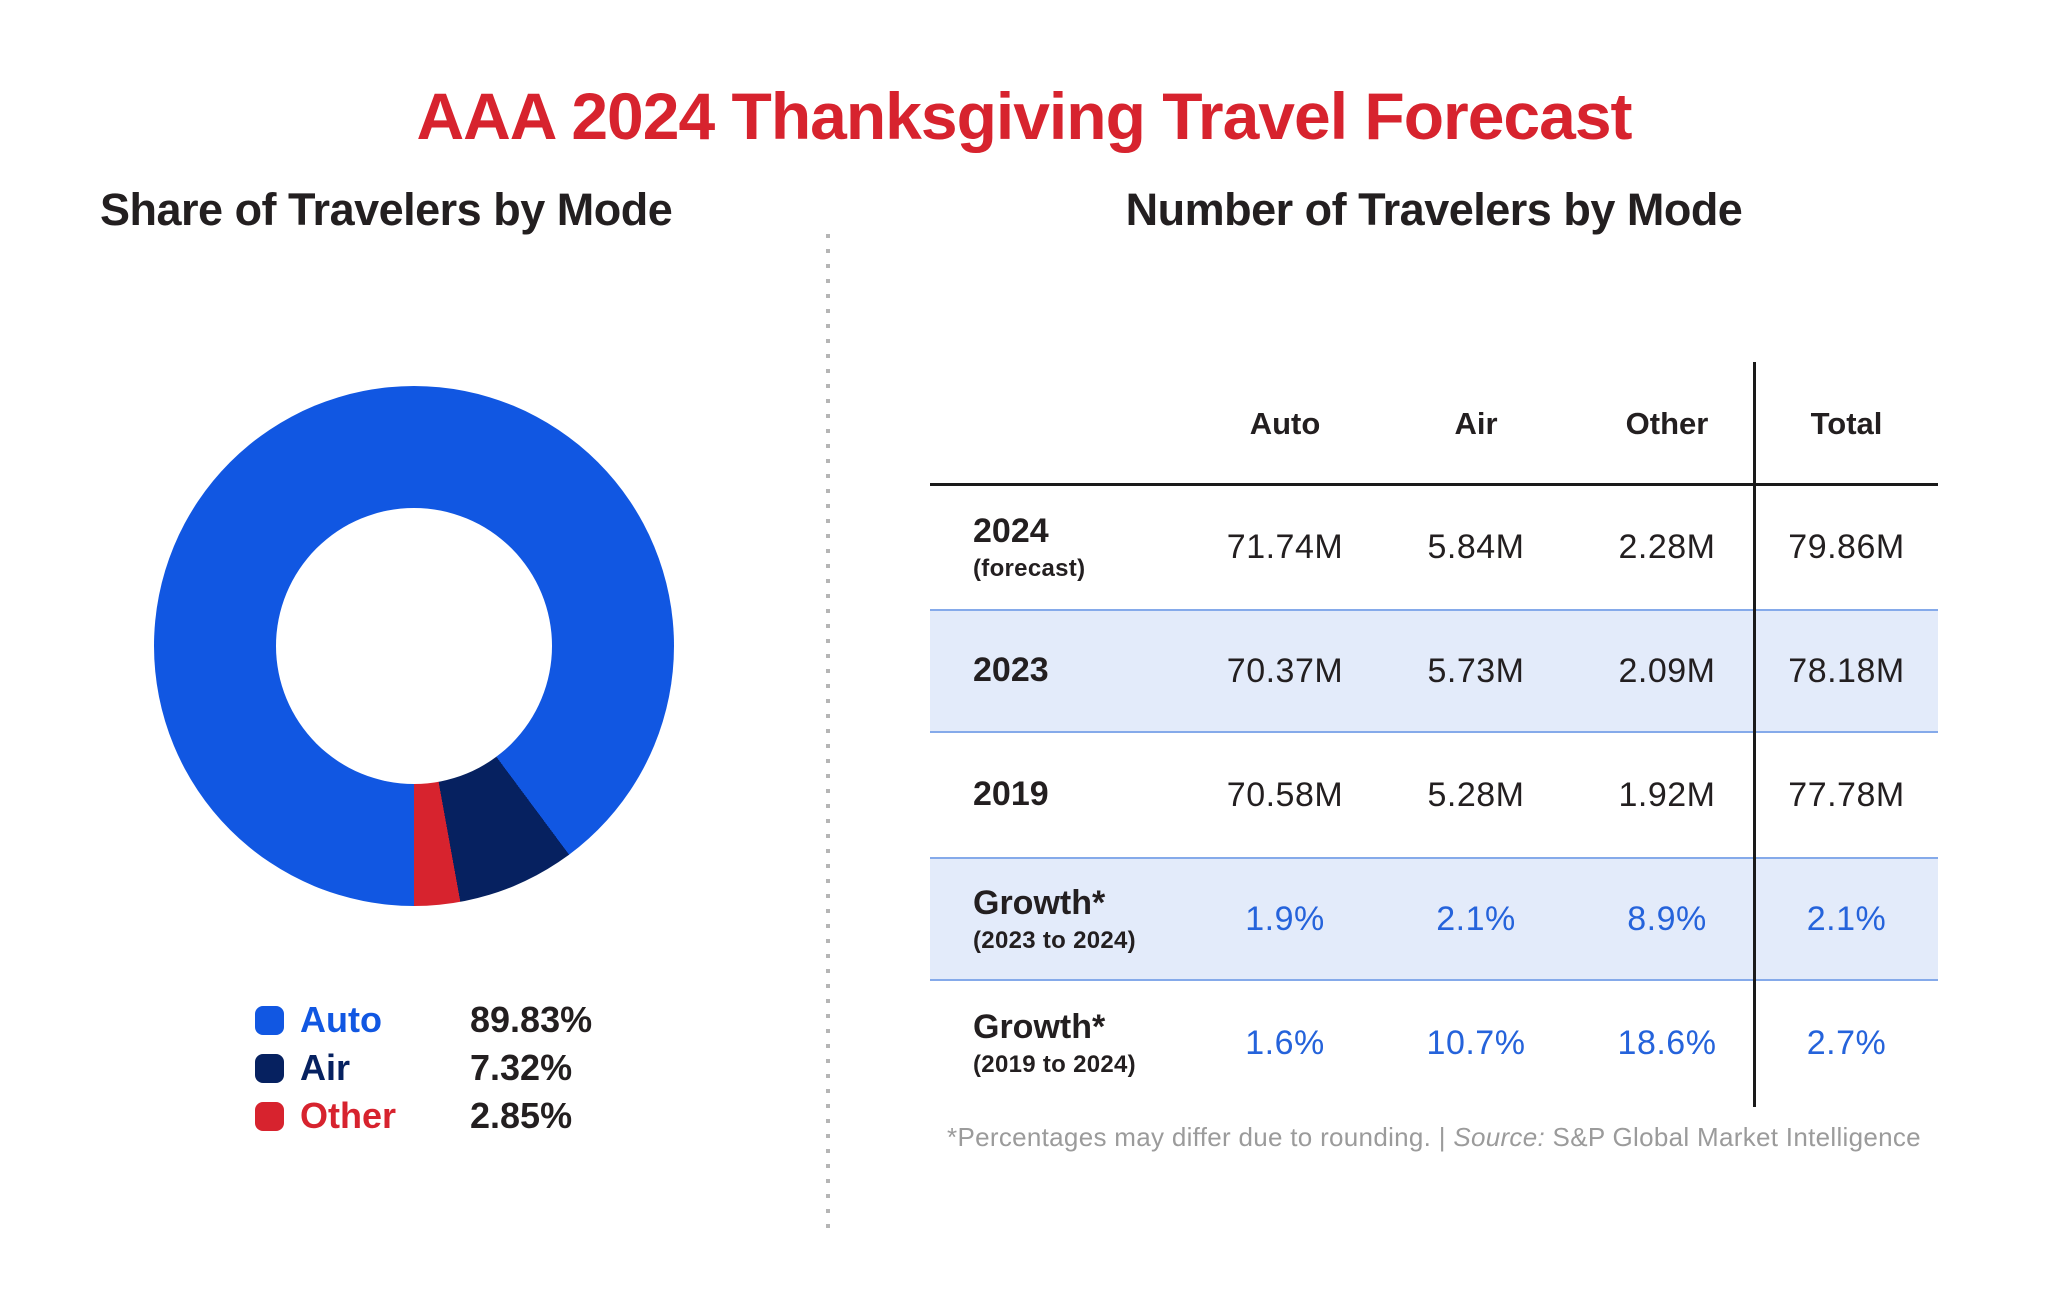 Image resolution: width=2048 pixels, height=1302 pixels. What do you see at coordinates (1667, 918) in the screenshot?
I see `table-cell: 8.9%` at bounding box center [1667, 918].